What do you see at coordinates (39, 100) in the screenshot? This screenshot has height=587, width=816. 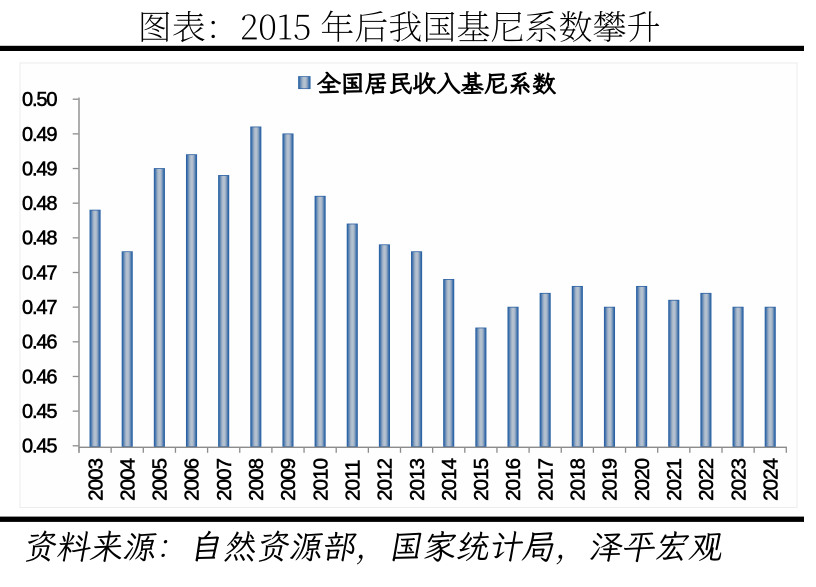 I see `svg-text: 0.50` at bounding box center [39, 100].